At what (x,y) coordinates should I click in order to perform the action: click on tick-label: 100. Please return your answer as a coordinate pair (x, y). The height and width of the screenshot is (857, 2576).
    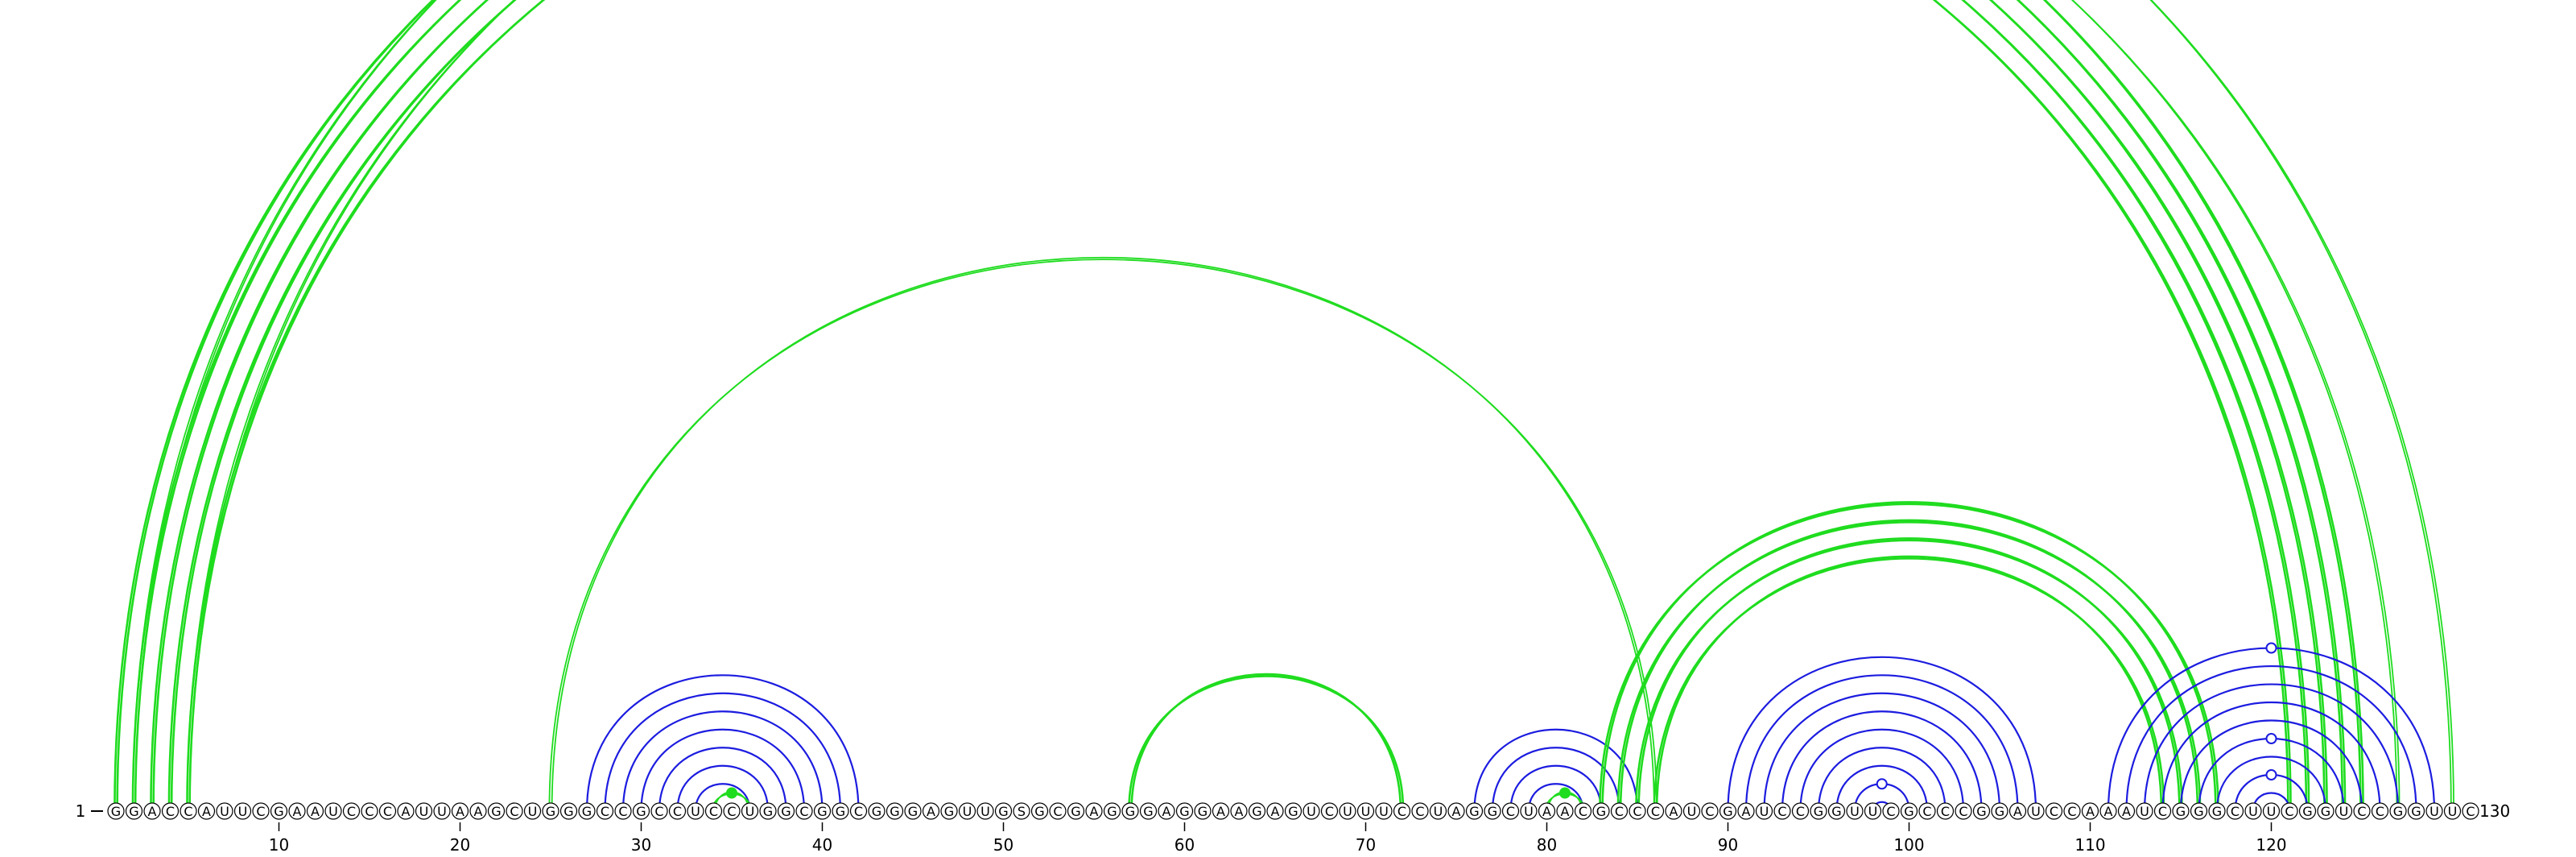
    Looking at the image, I should click on (1908, 845).